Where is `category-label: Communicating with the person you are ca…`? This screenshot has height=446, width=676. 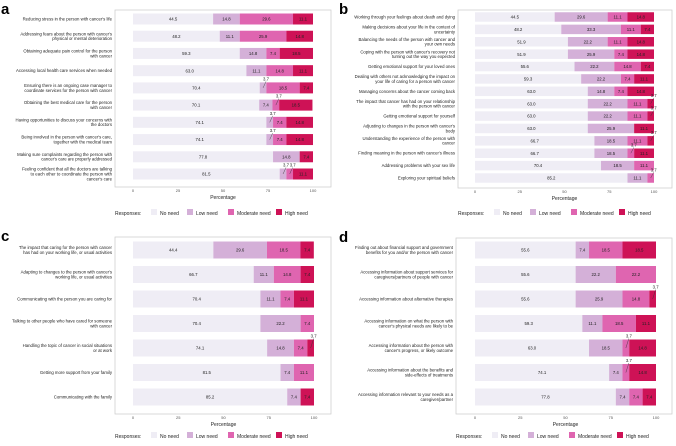 category-label: Communicating with the person you are ca… is located at coordinates (64, 299).